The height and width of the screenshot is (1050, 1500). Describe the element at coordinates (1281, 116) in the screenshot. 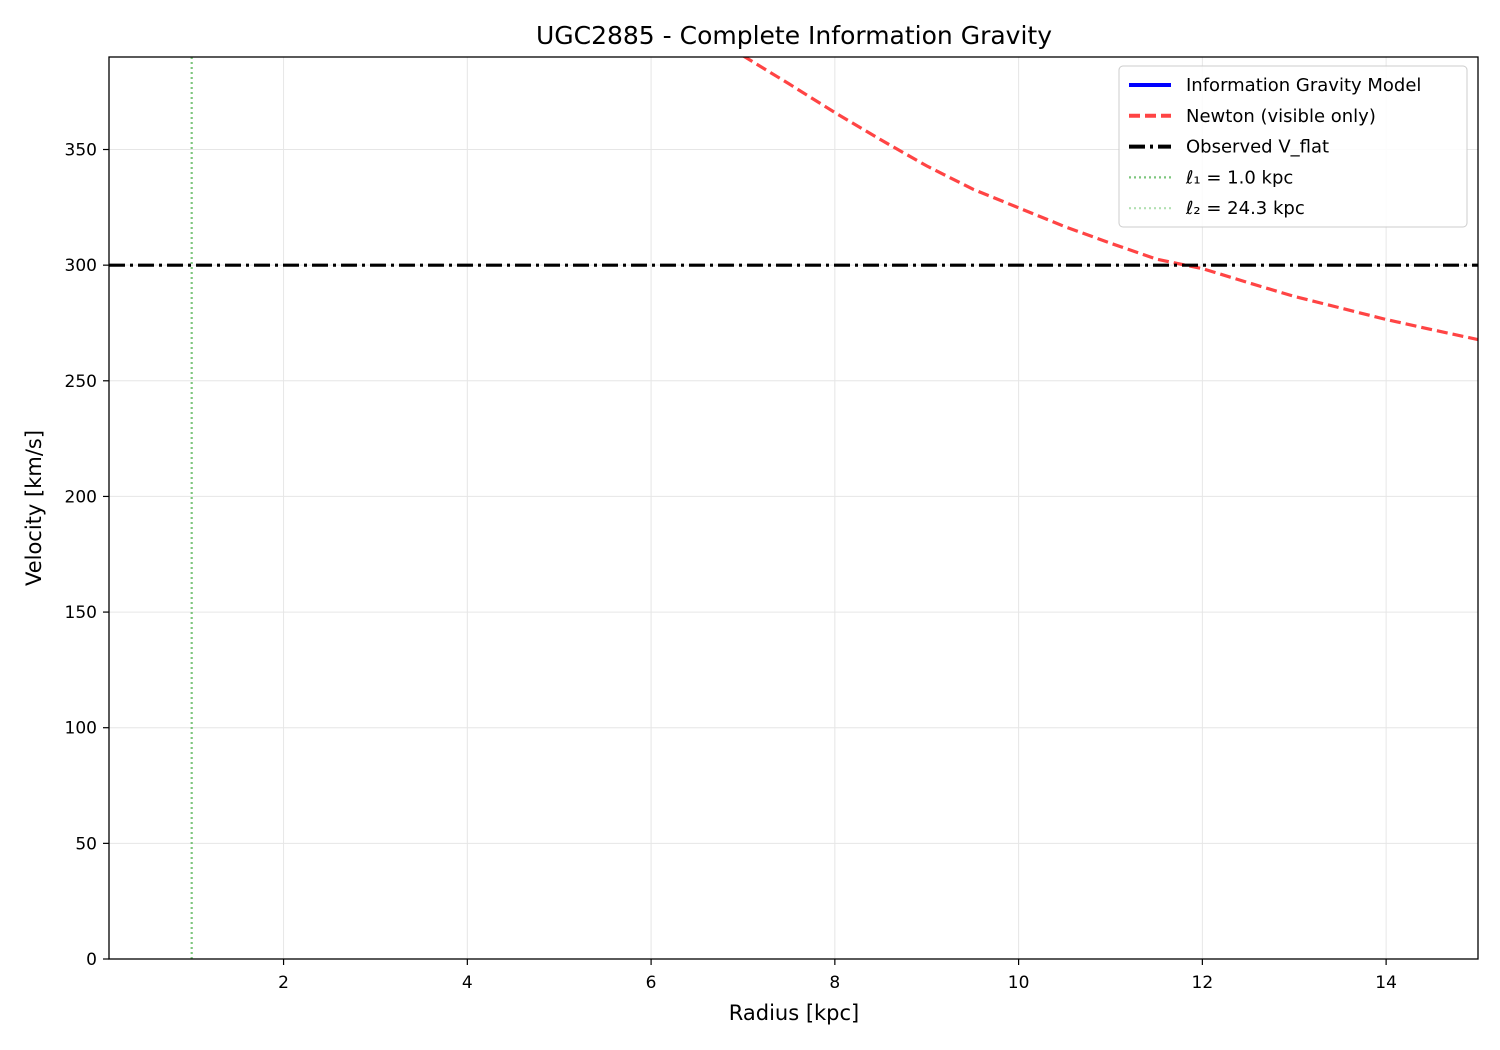

I see `legend-entry: Newton (visible only)` at that location.